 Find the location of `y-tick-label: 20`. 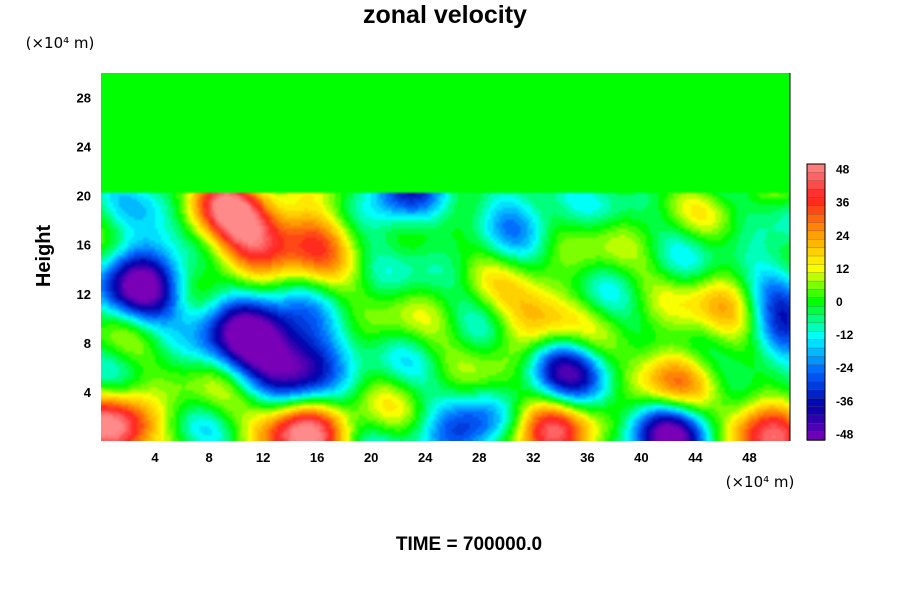

y-tick-label: 20 is located at coordinates (84, 196).